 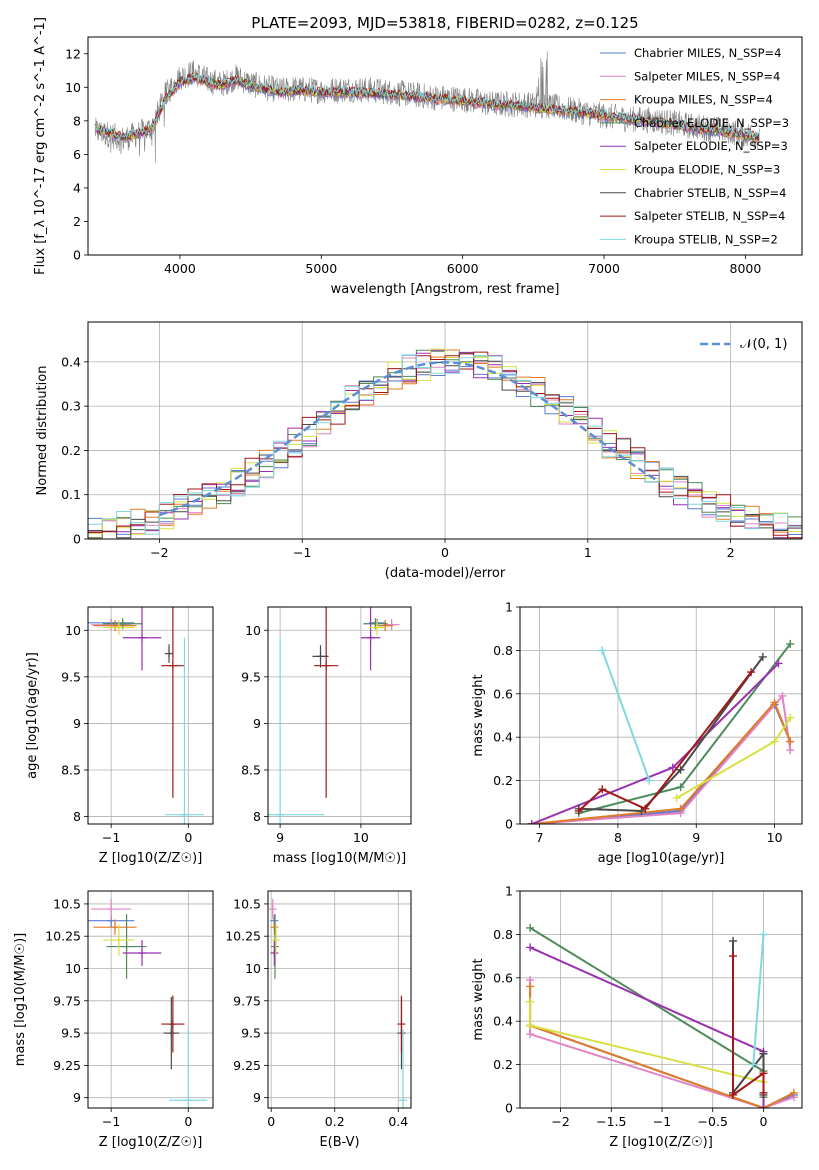 I want to click on y-tick-label: 1, so click(x=509, y=891).